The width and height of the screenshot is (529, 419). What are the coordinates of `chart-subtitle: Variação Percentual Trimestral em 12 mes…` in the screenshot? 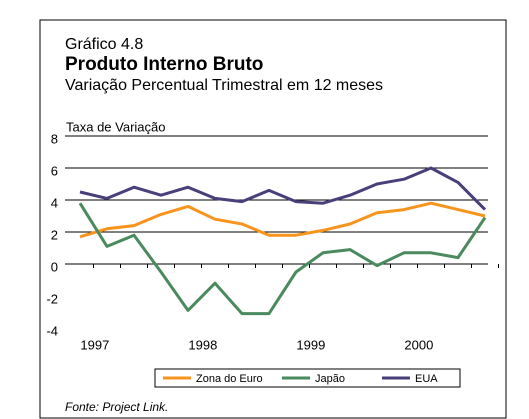 It's located at (224, 85).